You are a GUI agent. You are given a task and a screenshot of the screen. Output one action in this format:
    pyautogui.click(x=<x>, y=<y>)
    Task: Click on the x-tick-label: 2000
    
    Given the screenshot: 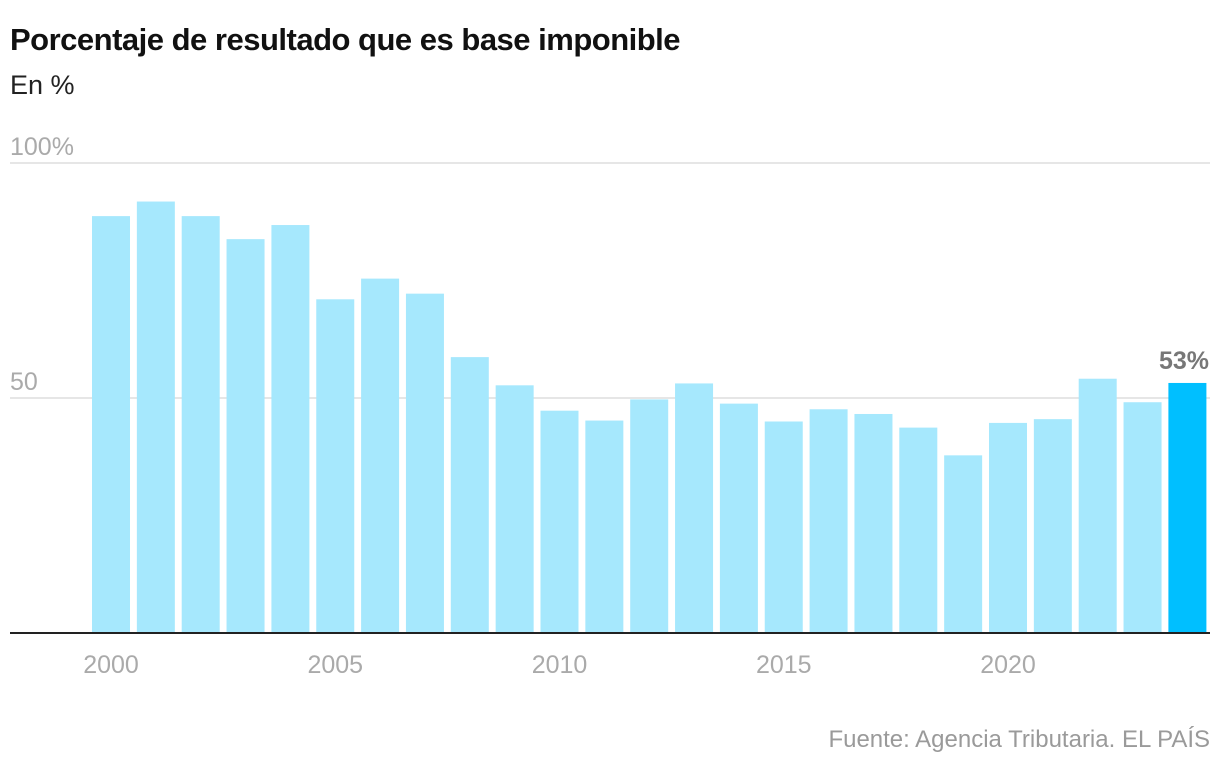 What is the action you would take?
    pyautogui.click(x=111, y=665)
    